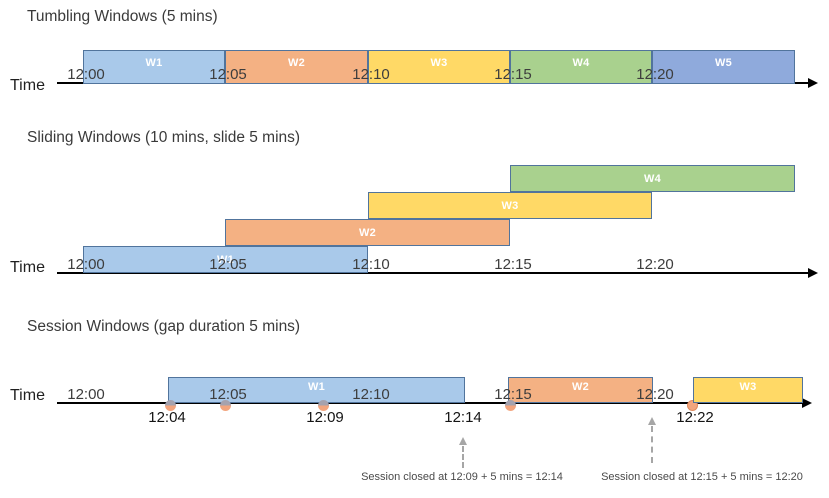 Image resolution: width=829 pixels, height=498 pixels. Describe the element at coordinates (371, 264) in the screenshot. I see `sliding-tick-12-10: 12:10` at that location.